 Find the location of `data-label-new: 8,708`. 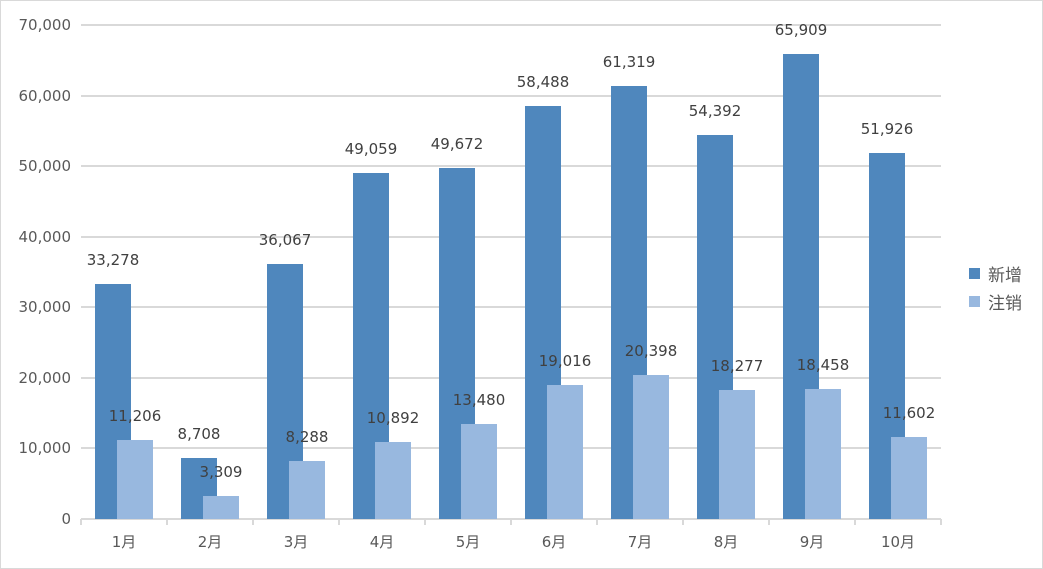

data-label-new: 8,708 is located at coordinates (199, 433).